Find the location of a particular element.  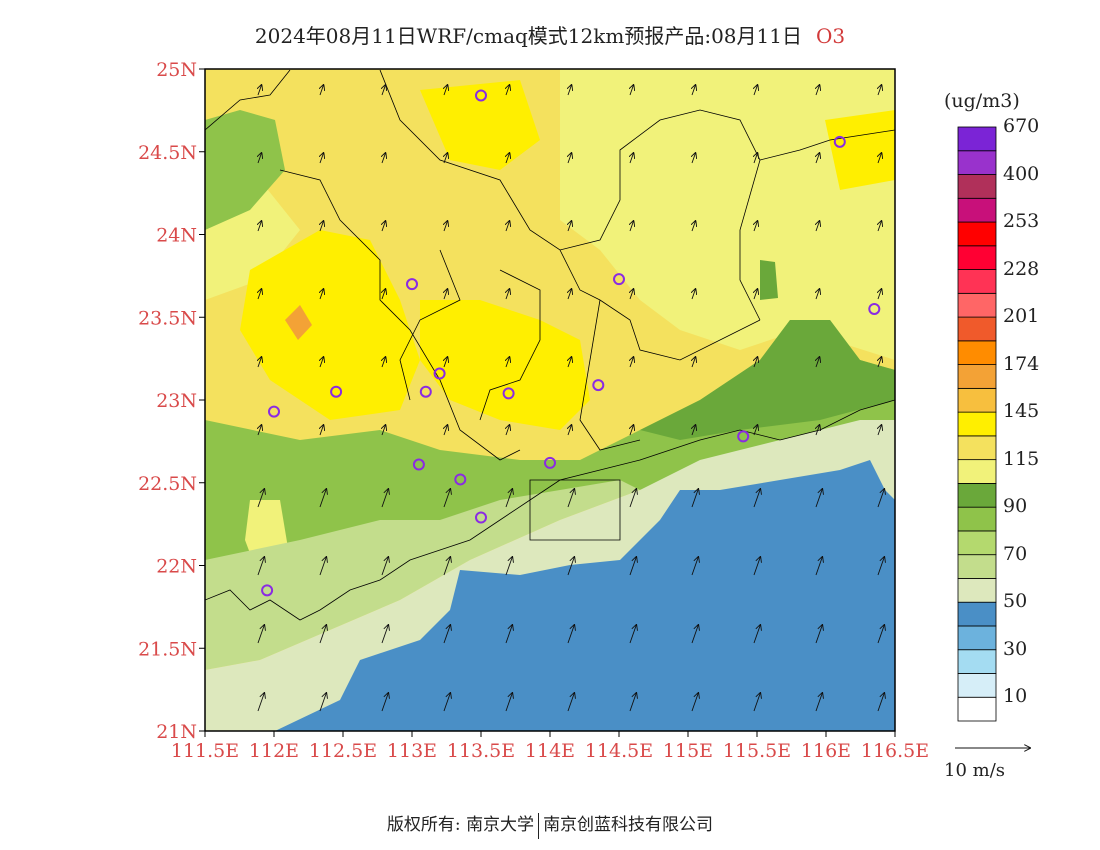

o3-field-145d is located at coordinates (860, 150).